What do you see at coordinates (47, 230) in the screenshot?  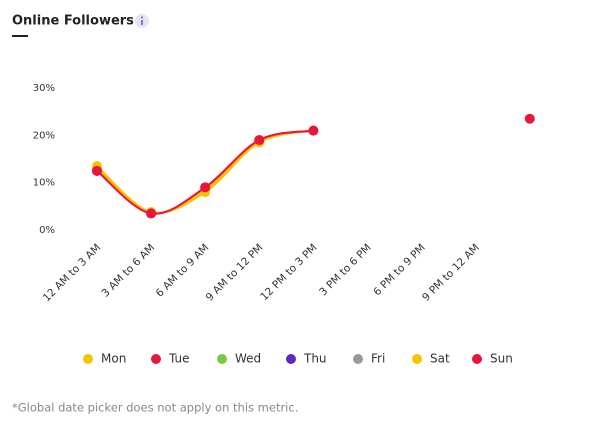 I see `y-tick-label: 0%` at bounding box center [47, 230].